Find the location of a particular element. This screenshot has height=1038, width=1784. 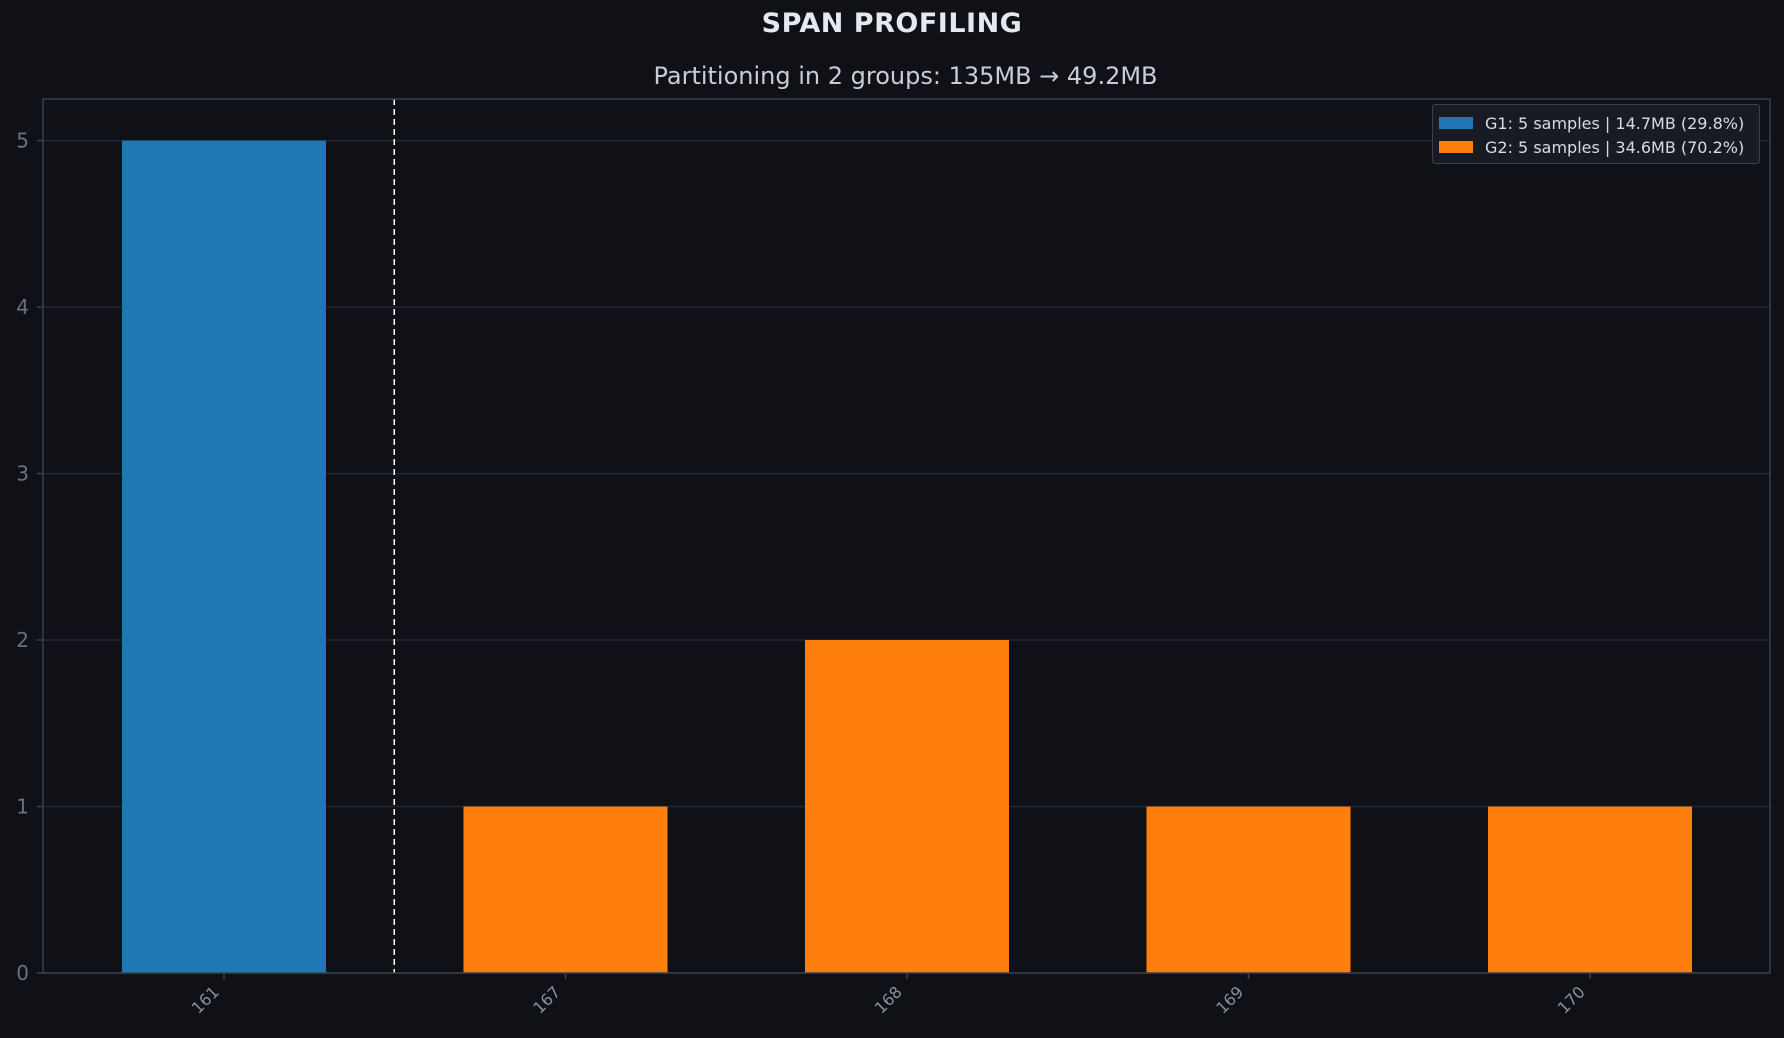

x-tick-label: 169 is located at coordinates (1229, 999).